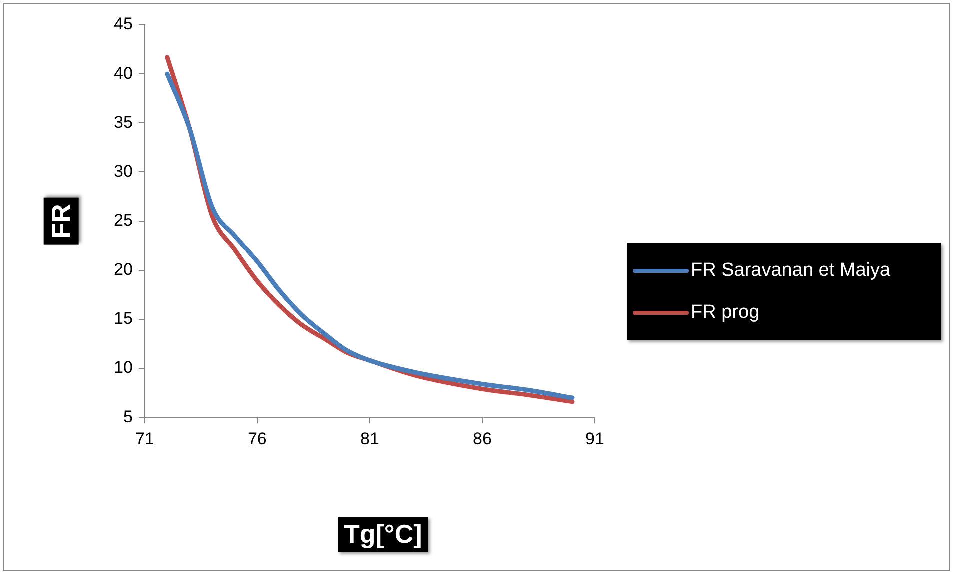 This screenshot has width=955, height=576. What do you see at coordinates (123, 171) in the screenshot?
I see `y-tick-label: 30` at bounding box center [123, 171].